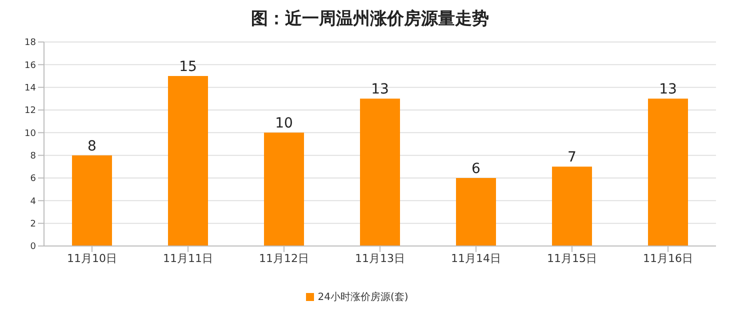  I want to click on data-label: 7, so click(572, 158).